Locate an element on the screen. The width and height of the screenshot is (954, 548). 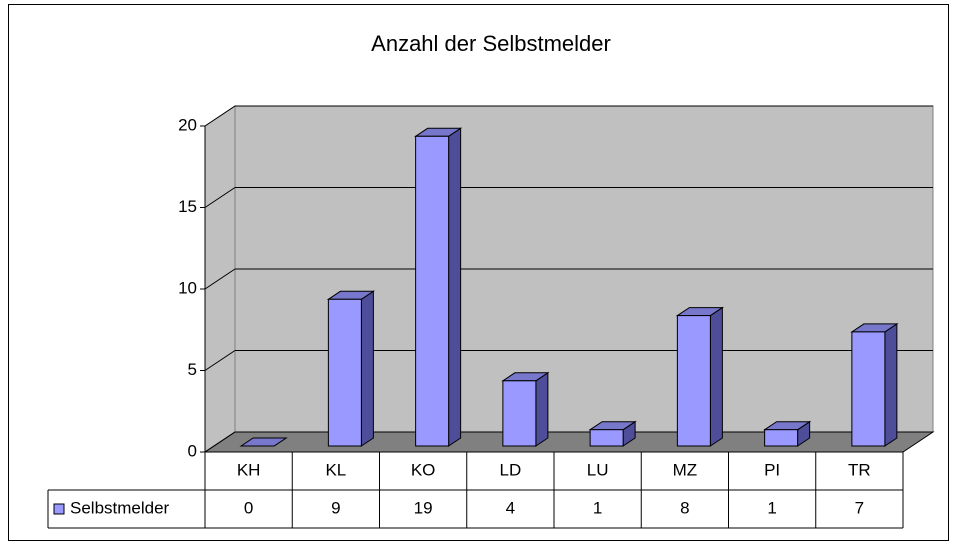
y-tick-label: 0 is located at coordinates (192, 450).